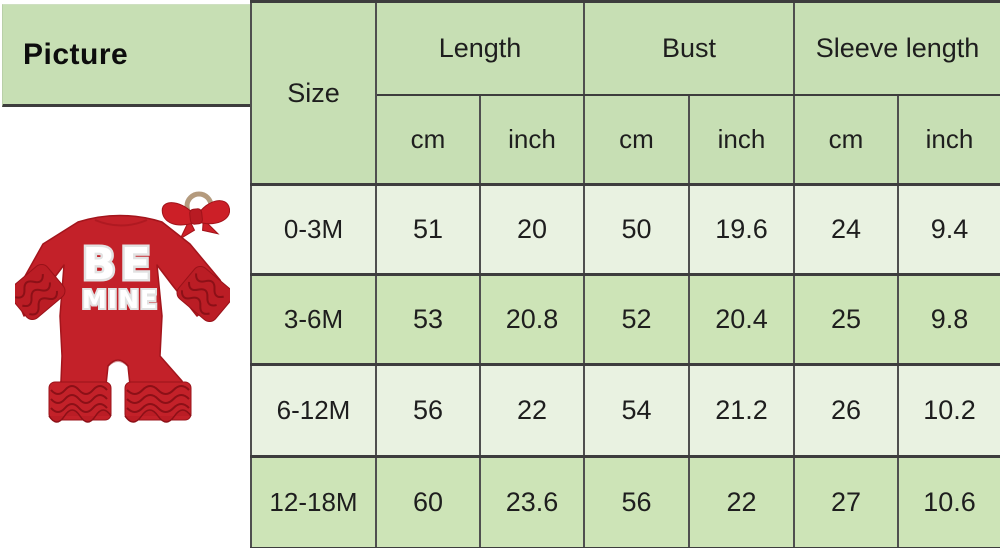 This screenshot has height=548, width=1000. I want to click on value-cell: 24, so click(846, 229).